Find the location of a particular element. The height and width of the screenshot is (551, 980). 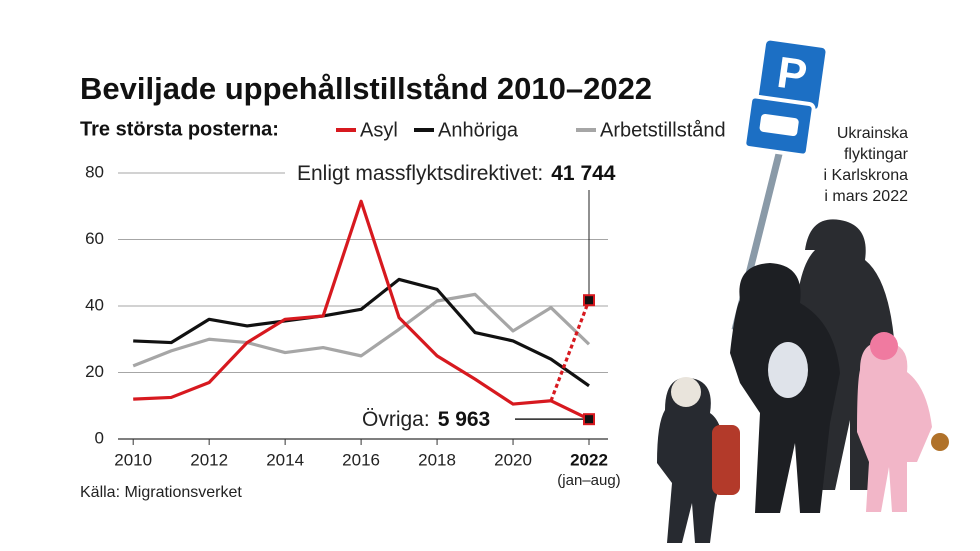

annotation-text: Enligt massflyktsdirektivet: is located at coordinates (420, 173).